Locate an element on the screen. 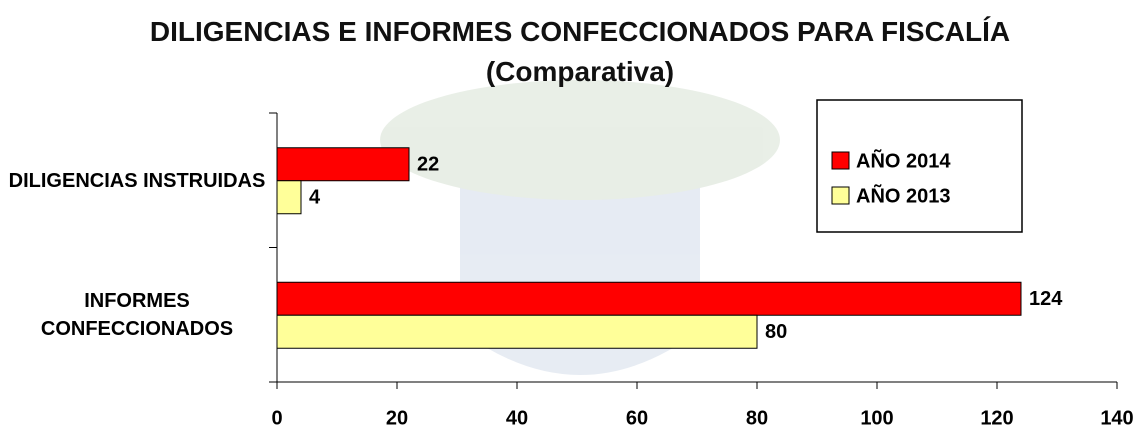  data-label: 80 is located at coordinates (776, 332).